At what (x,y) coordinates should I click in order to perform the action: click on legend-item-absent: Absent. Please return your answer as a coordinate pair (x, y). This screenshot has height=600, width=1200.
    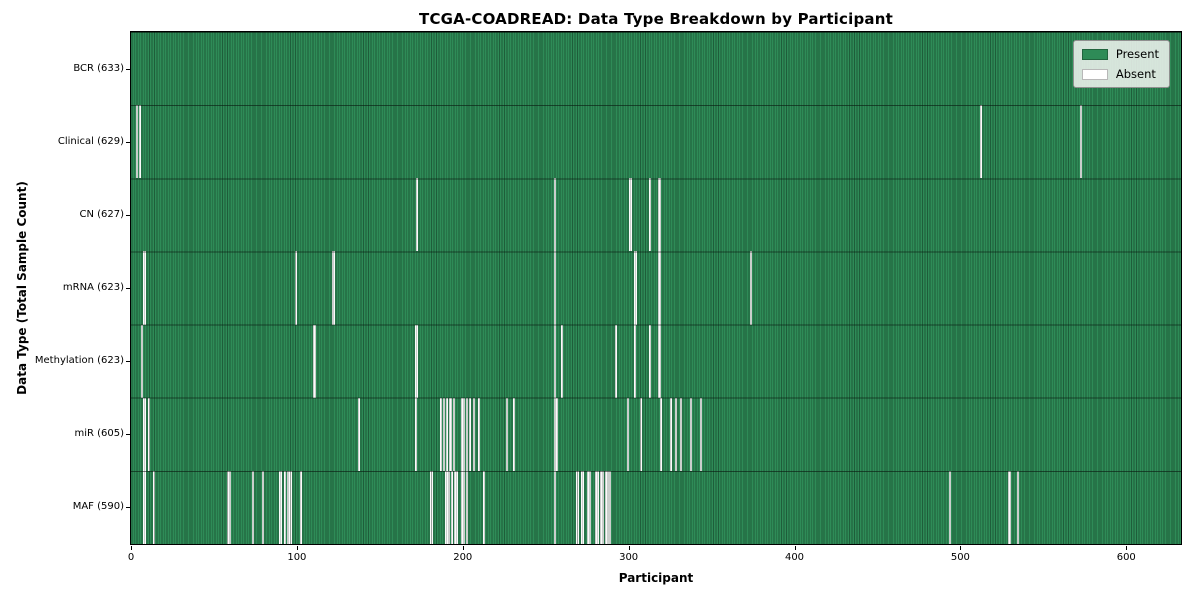
    Looking at the image, I should click on (1120, 74).